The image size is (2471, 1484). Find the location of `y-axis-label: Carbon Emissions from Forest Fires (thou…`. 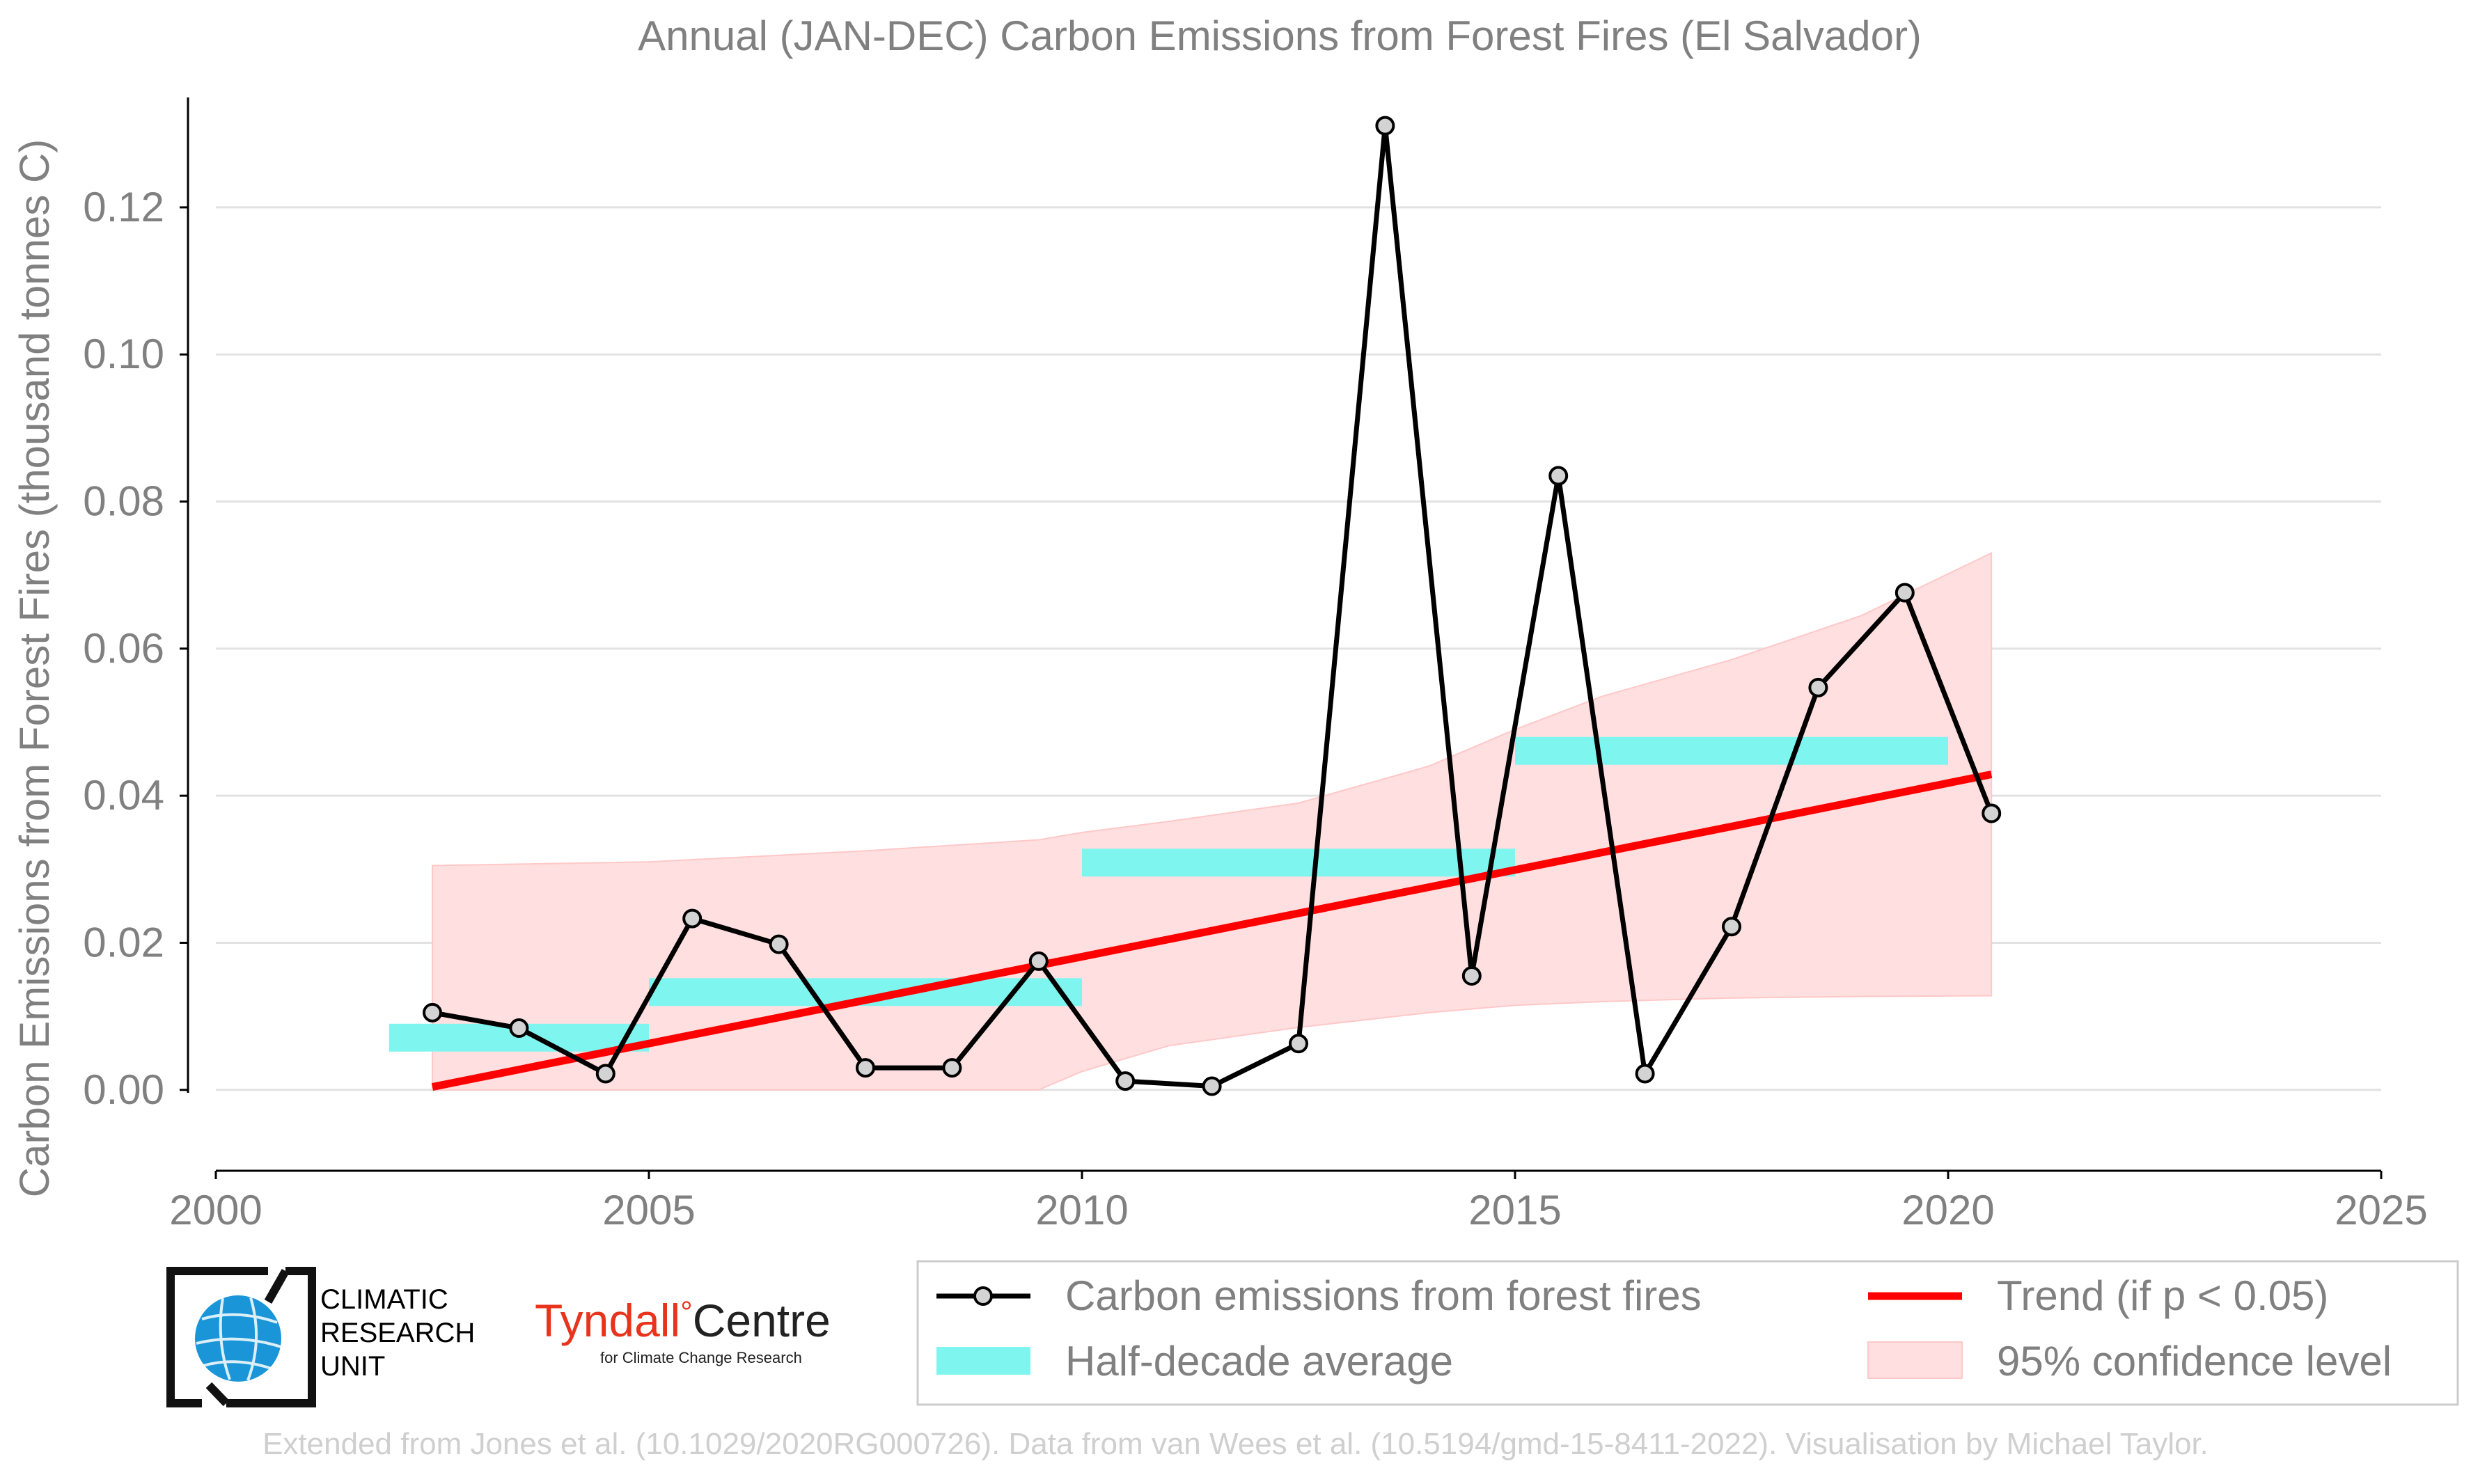

y-axis-label: Carbon Emissions from Forest Fires (thou… is located at coordinates (34, 668).